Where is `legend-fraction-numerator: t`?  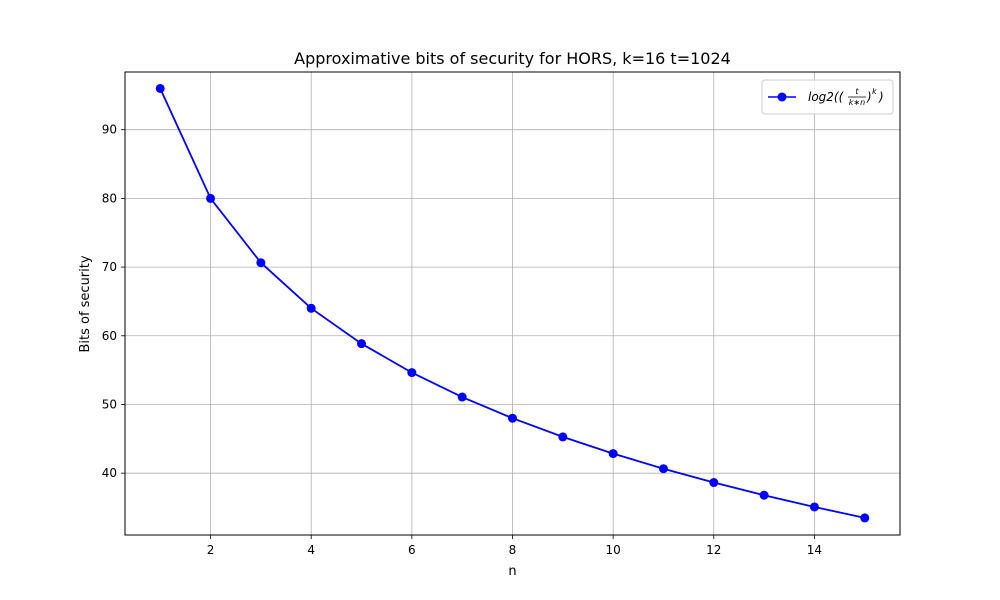 legend-fraction-numerator: t is located at coordinates (857, 91).